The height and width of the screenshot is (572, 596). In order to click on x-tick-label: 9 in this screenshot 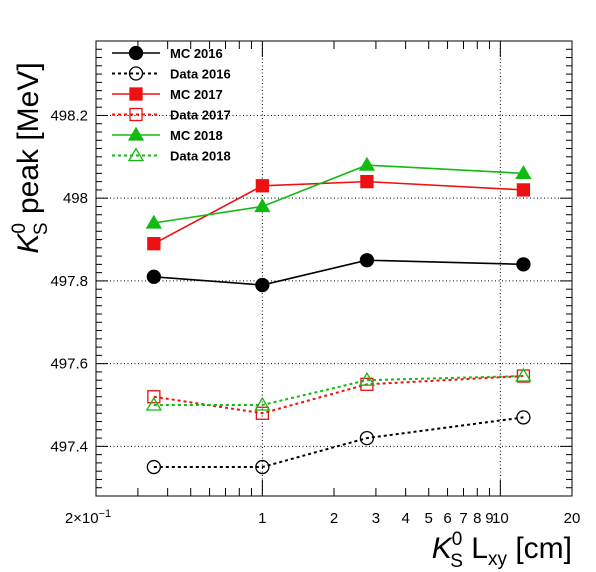, I will do `click(489, 518)`.